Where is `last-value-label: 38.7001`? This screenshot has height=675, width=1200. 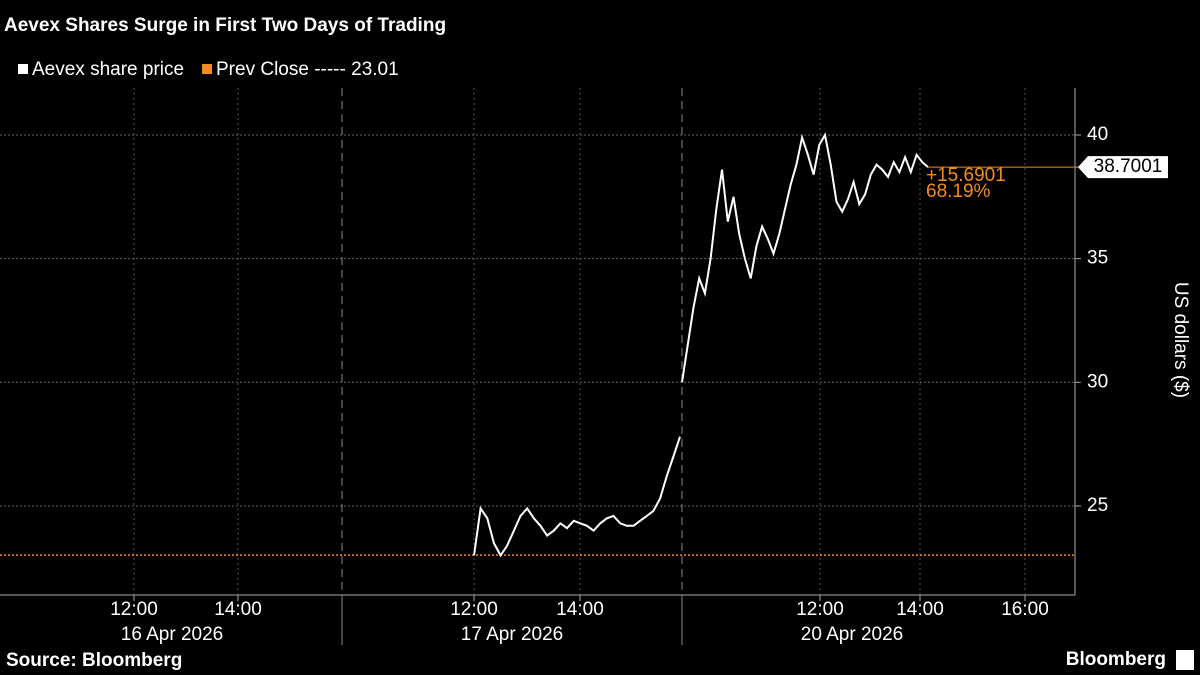
last-value-label: 38.7001 is located at coordinates (1128, 166).